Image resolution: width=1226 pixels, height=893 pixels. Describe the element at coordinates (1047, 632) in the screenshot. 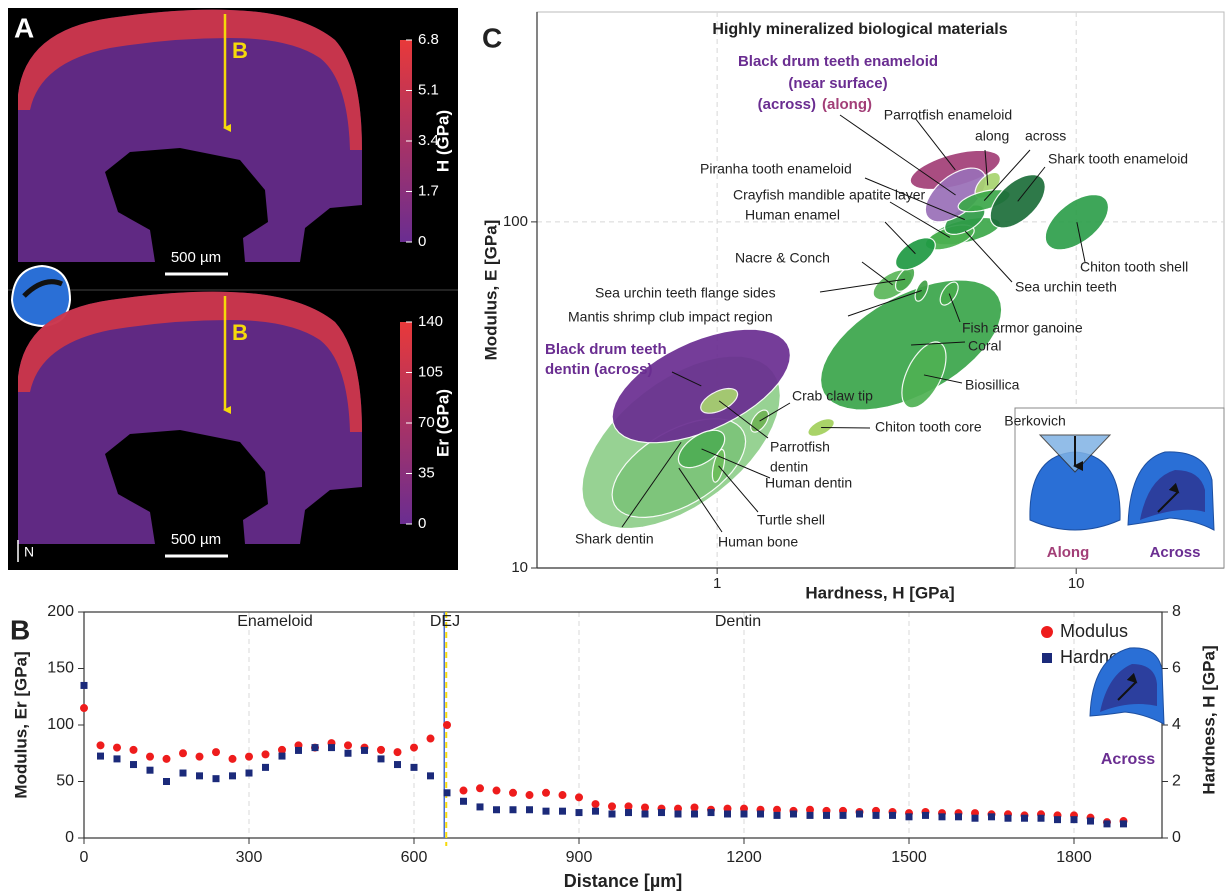

I see `legend-marker` at that location.